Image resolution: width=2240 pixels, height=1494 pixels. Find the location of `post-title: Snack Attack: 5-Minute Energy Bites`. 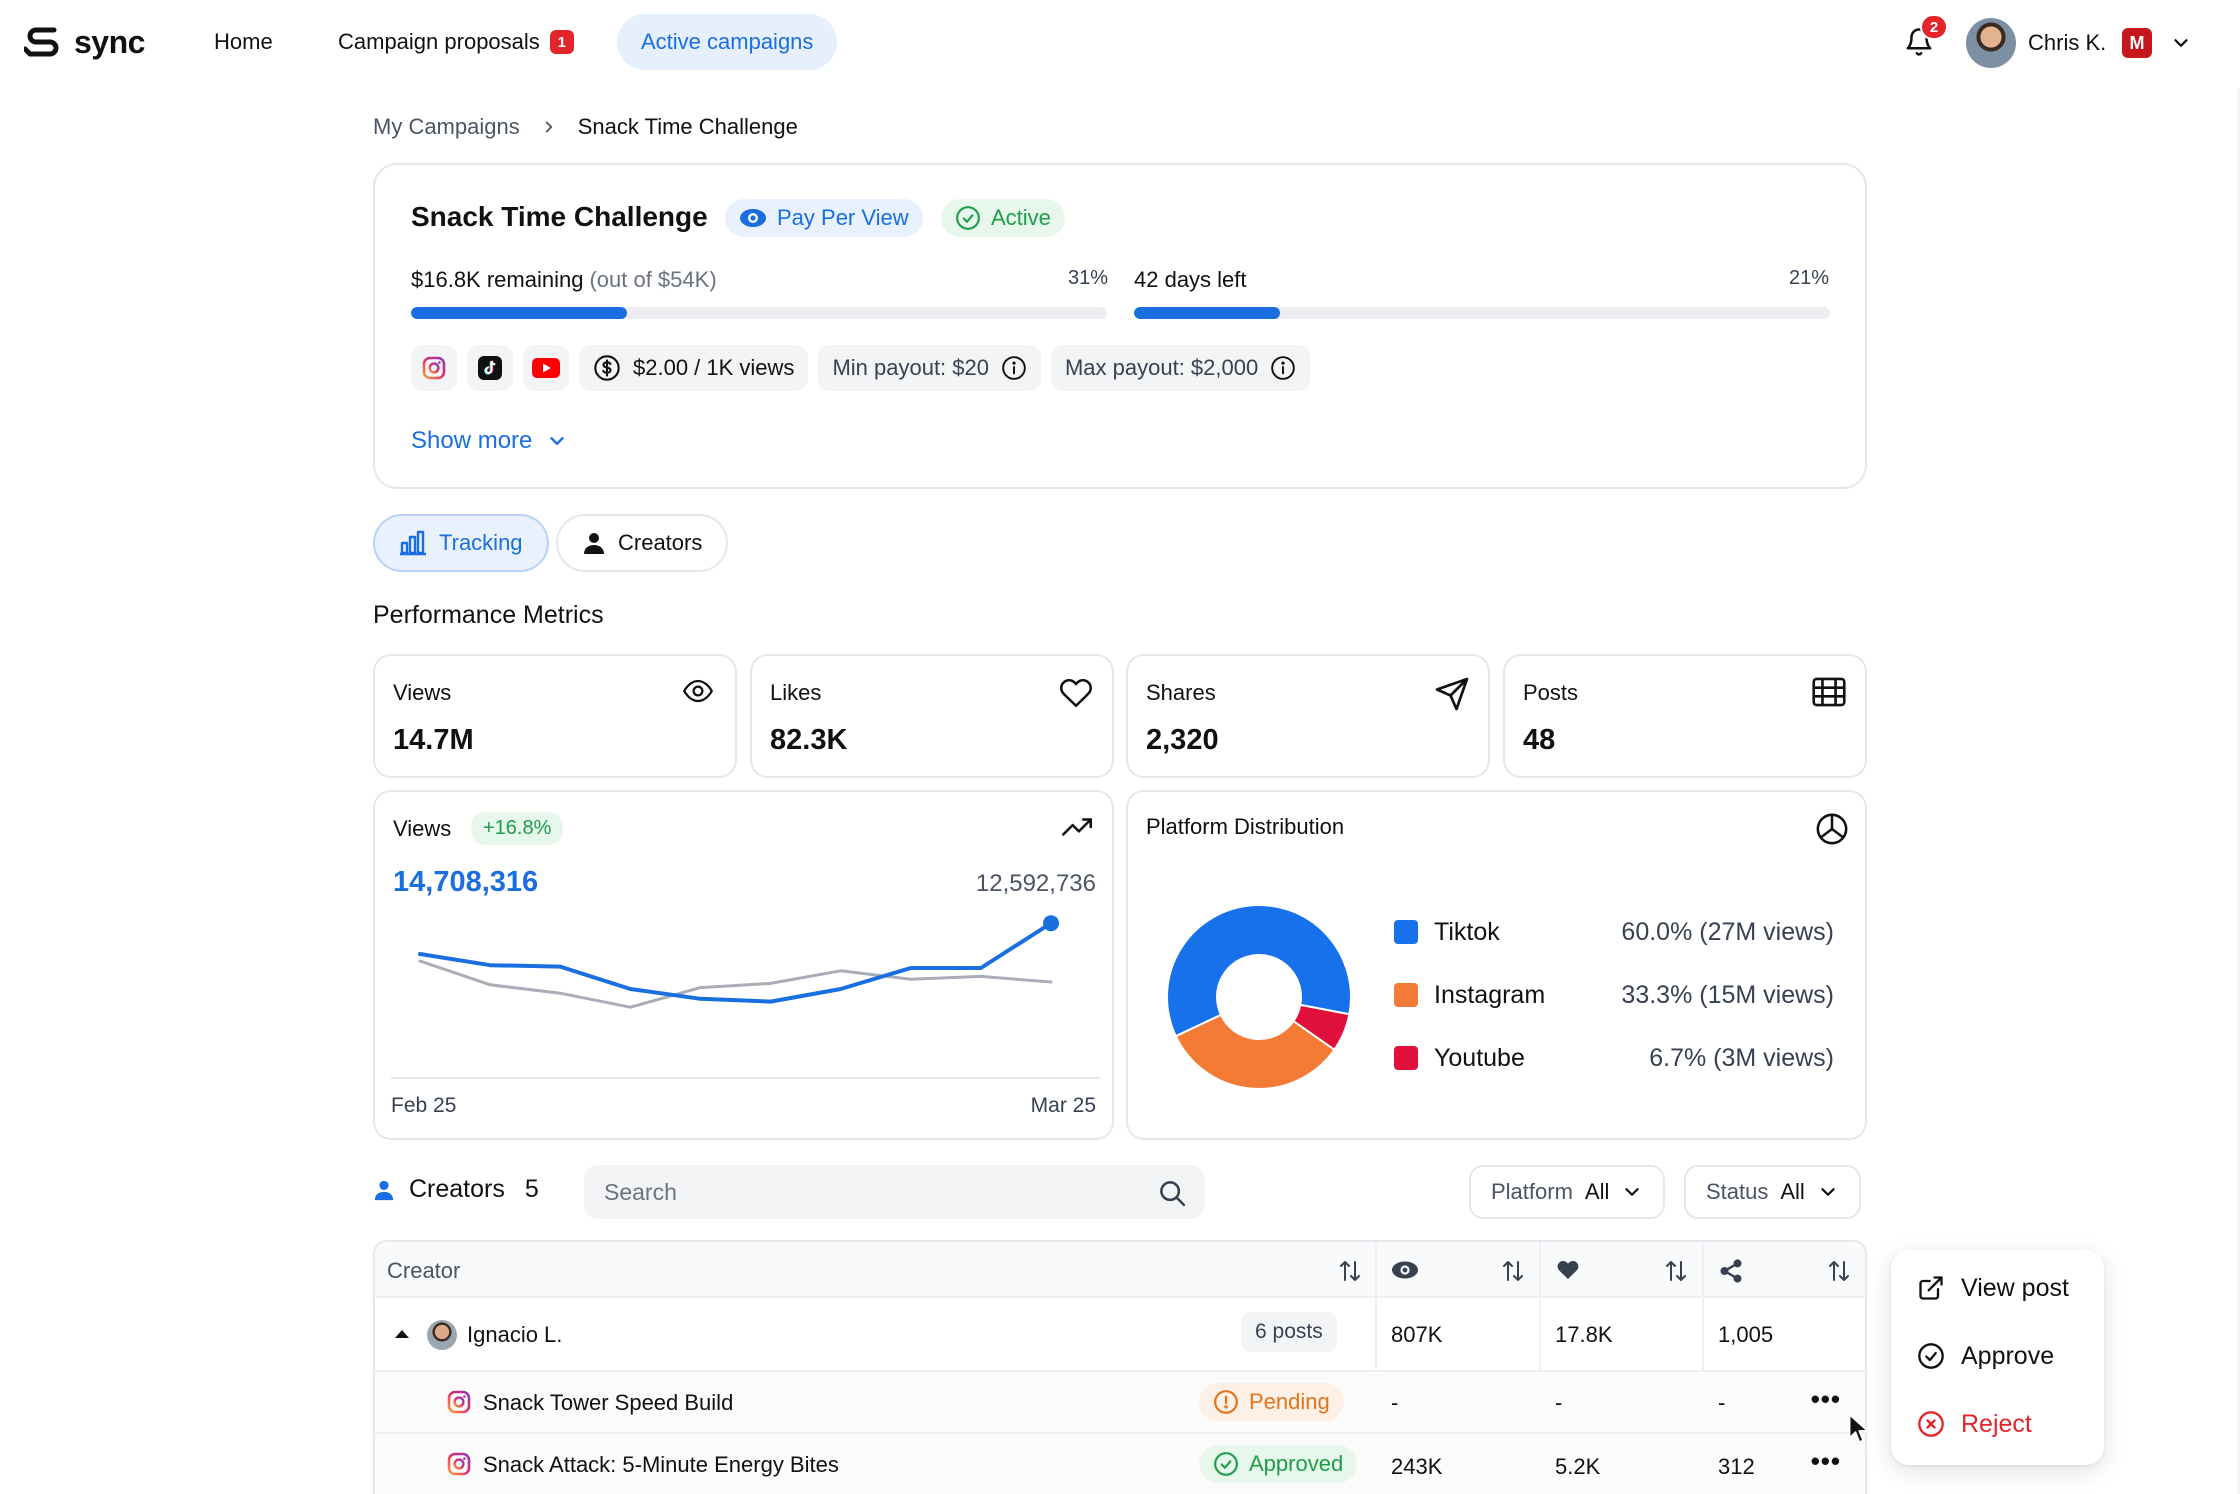

post-title: Snack Attack: 5-Minute Energy Bites is located at coordinates (661, 1464).